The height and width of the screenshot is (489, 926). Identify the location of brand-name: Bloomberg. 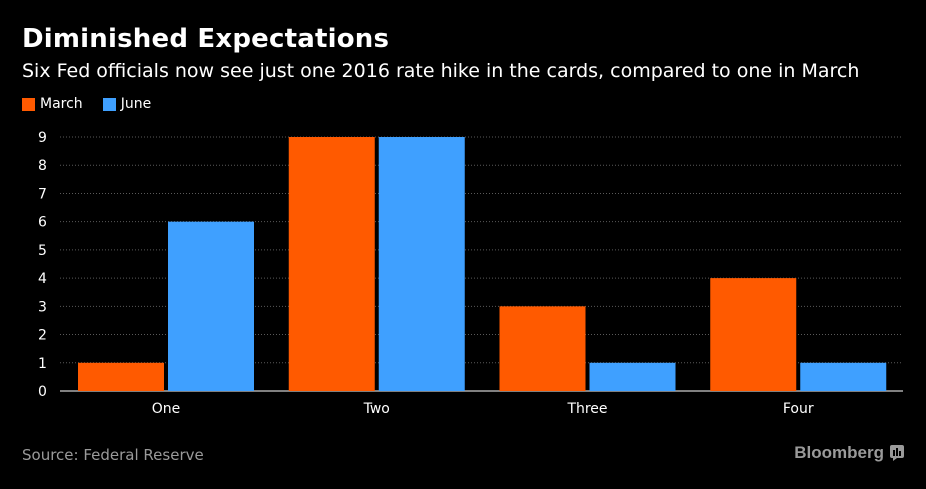
(839, 452).